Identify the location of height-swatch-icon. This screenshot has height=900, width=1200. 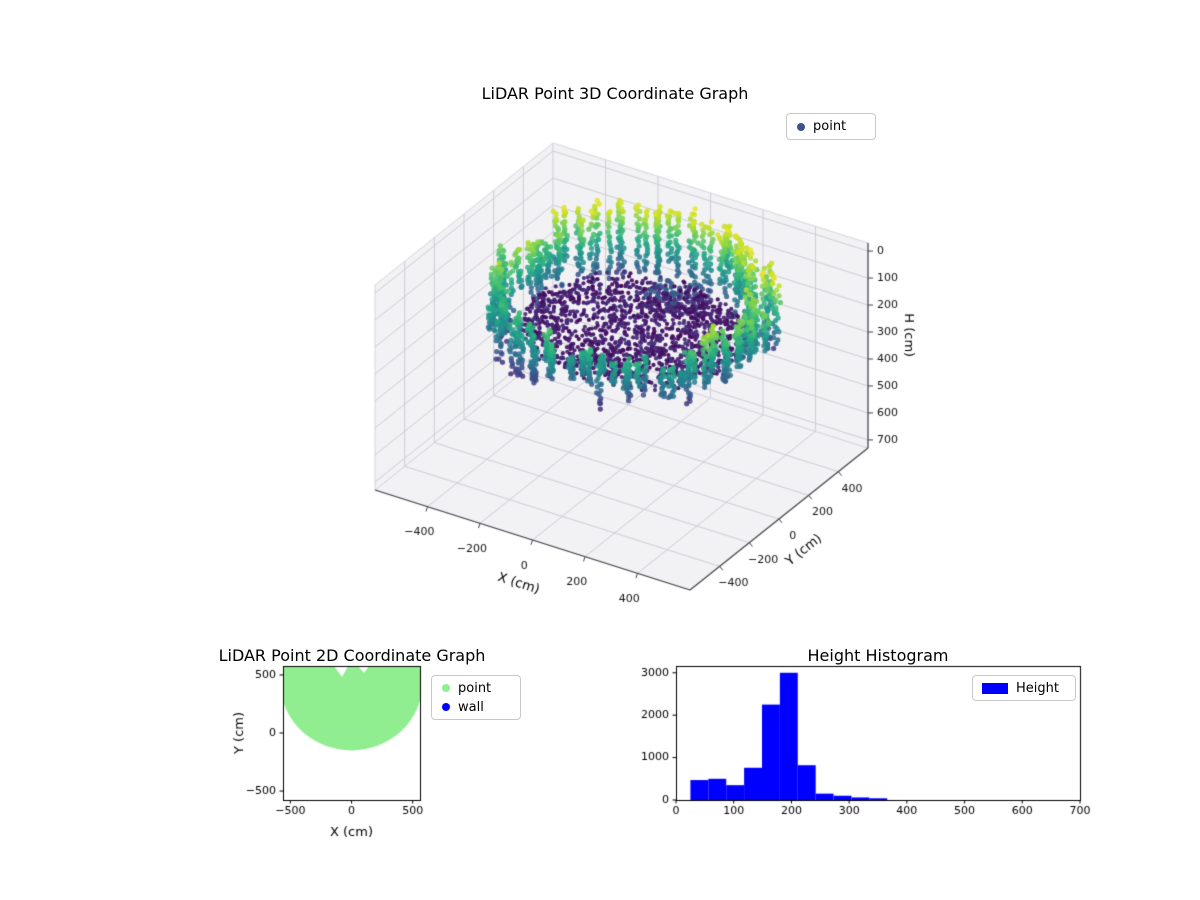
(995, 688).